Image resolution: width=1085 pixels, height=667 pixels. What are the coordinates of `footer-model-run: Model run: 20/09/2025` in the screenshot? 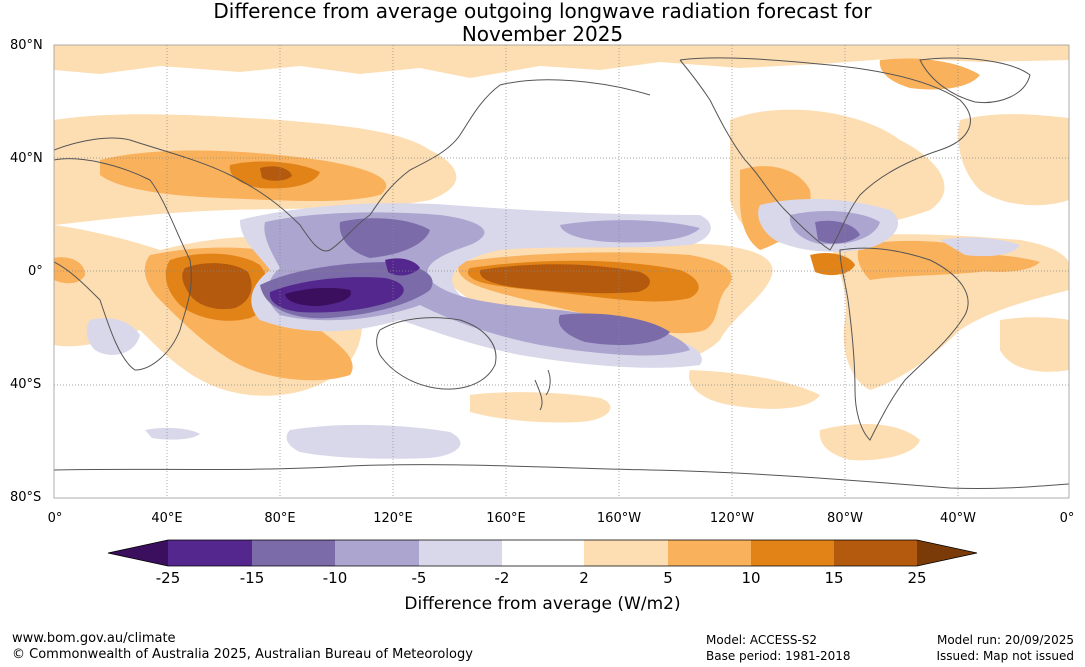 It's located at (1005, 640).